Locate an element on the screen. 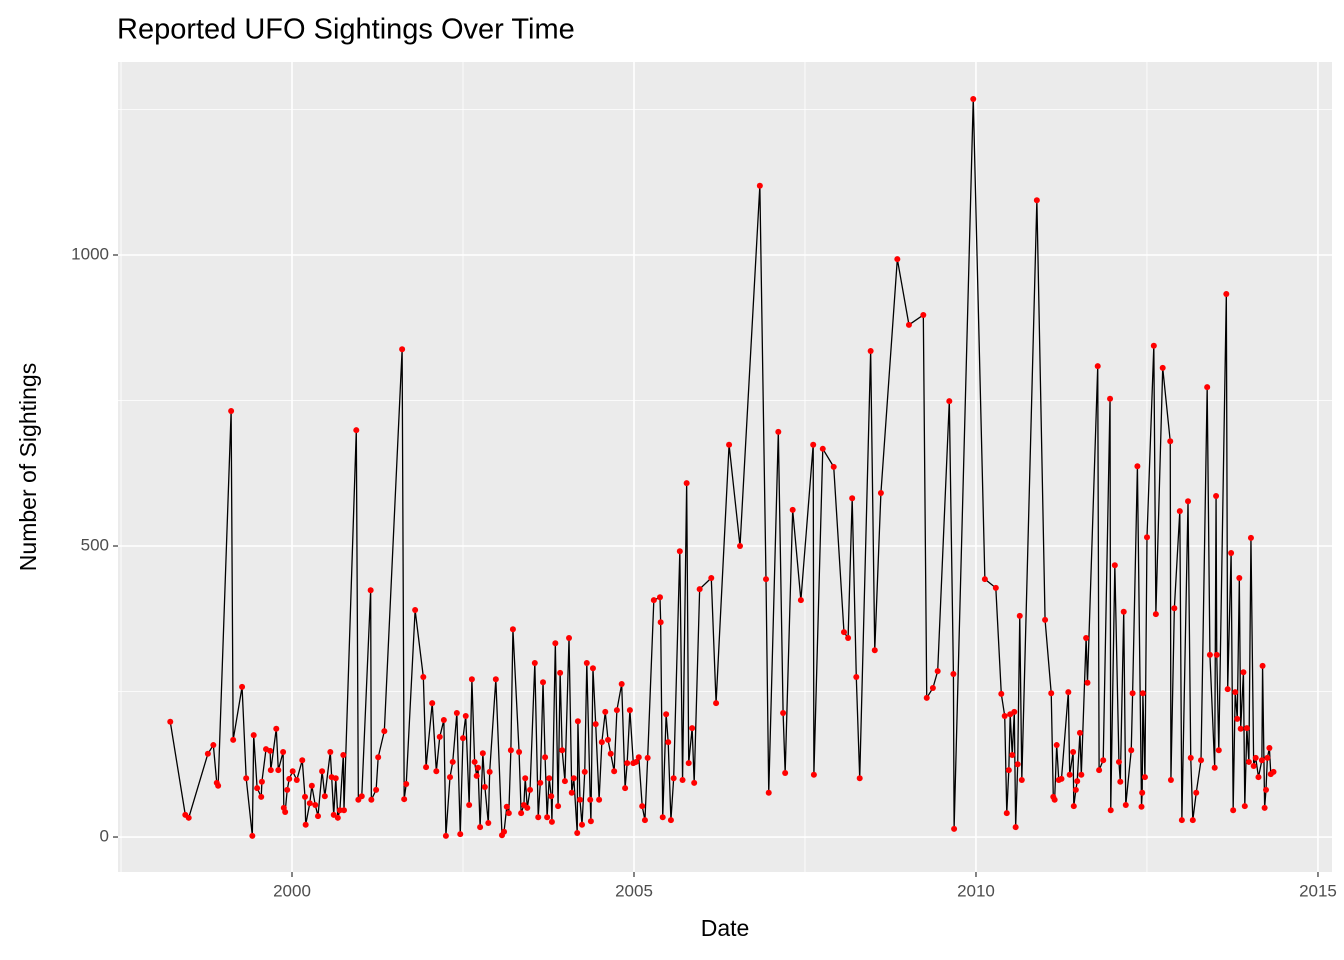 The height and width of the screenshot is (960, 1344). x-tick-label: 2000 is located at coordinates (292, 890).